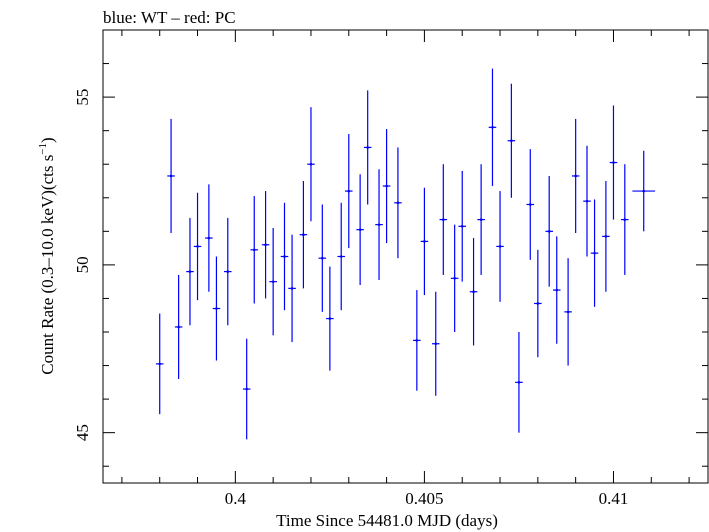 The width and height of the screenshot is (709, 532). Describe the element at coordinates (614, 498) in the screenshot. I see `x-tick-label: 0.41` at that location.